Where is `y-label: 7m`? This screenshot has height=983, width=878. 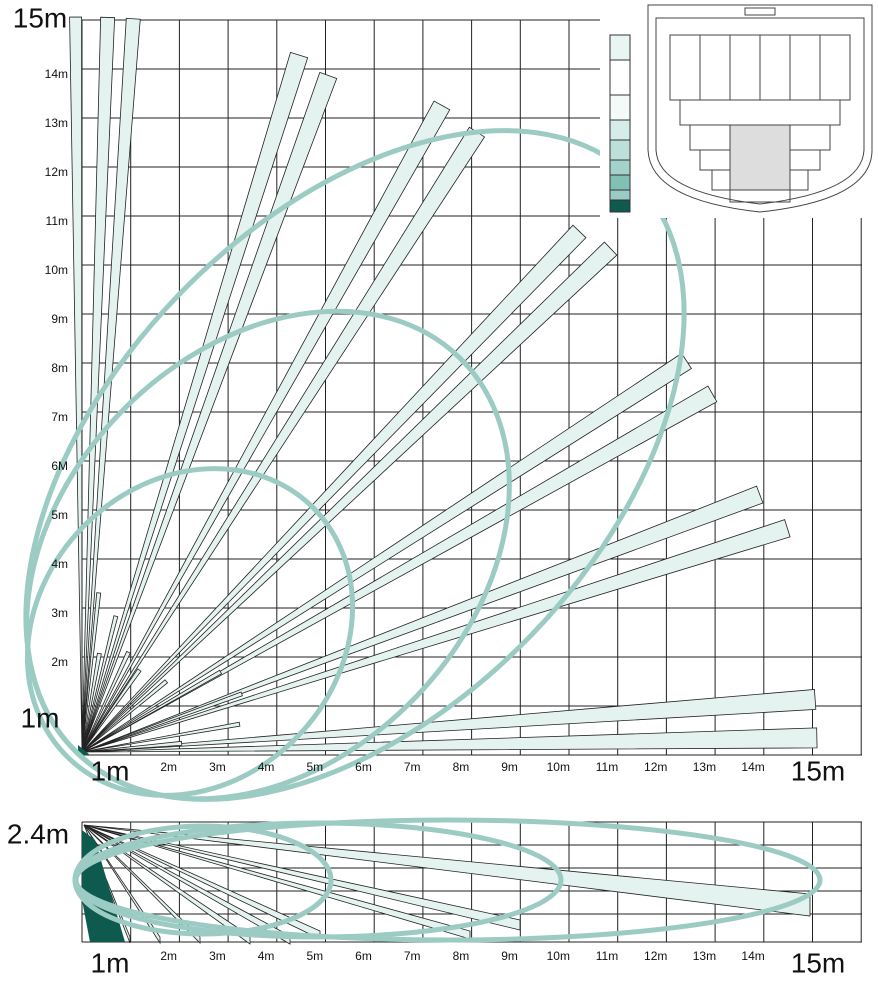 y-label: 7m is located at coordinates (59, 417).